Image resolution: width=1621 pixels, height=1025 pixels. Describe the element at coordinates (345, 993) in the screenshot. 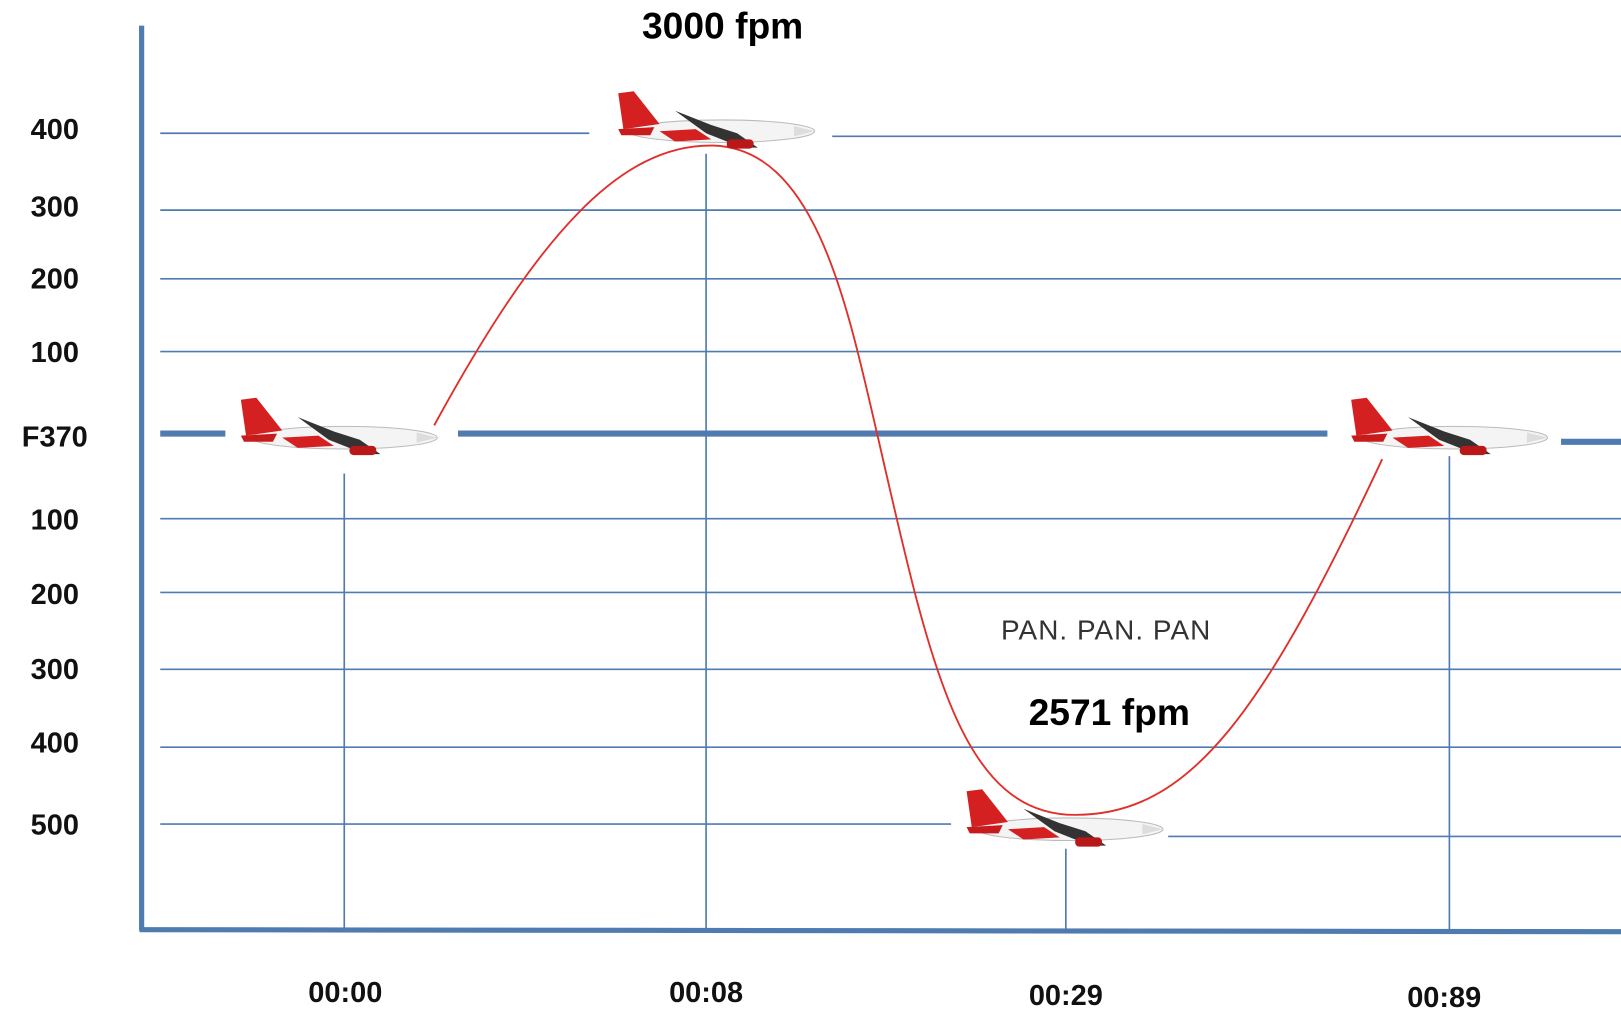

I see `x-label: 00:00` at that location.